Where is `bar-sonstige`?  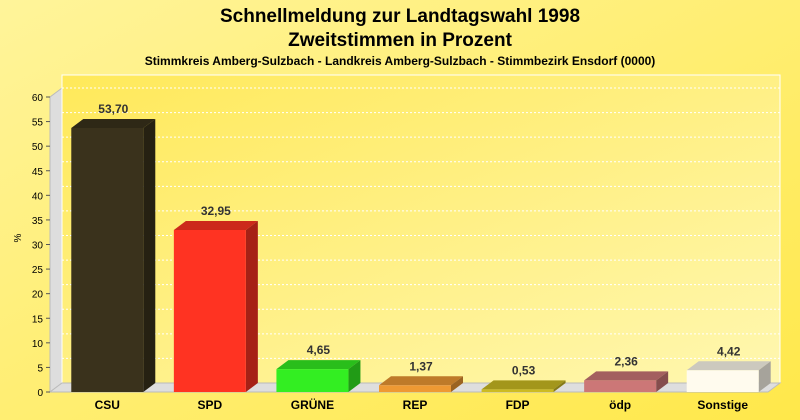
bar-sonstige is located at coordinates (728, 376).